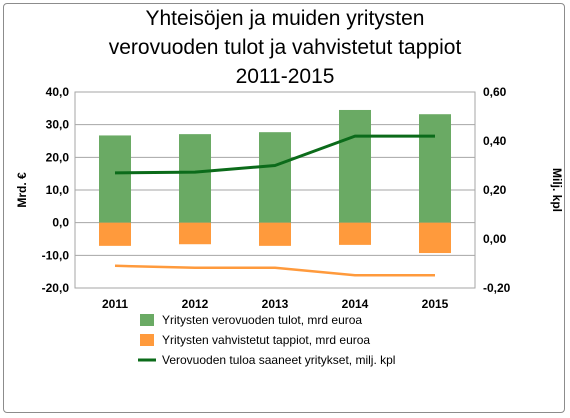 This screenshot has height=418, width=570. I want to click on y-tick-label: 20,0, so click(58, 157).